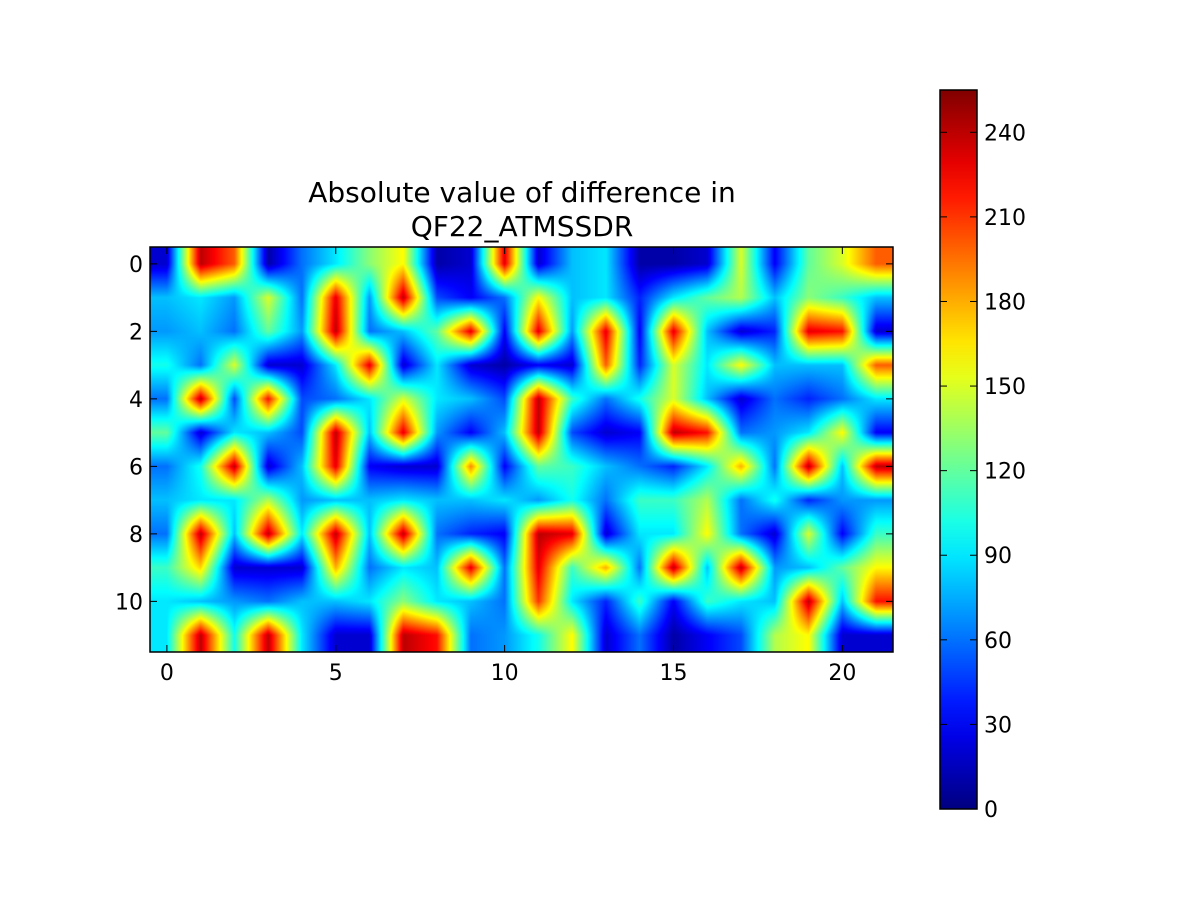 The height and width of the screenshot is (904, 1200). I want to click on colorbar-tick-label: 60, so click(998, 641).